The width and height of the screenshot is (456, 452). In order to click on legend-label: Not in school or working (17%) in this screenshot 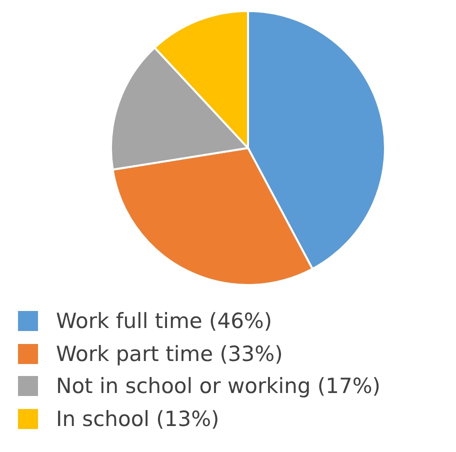, I will do `click(218, 386)`.